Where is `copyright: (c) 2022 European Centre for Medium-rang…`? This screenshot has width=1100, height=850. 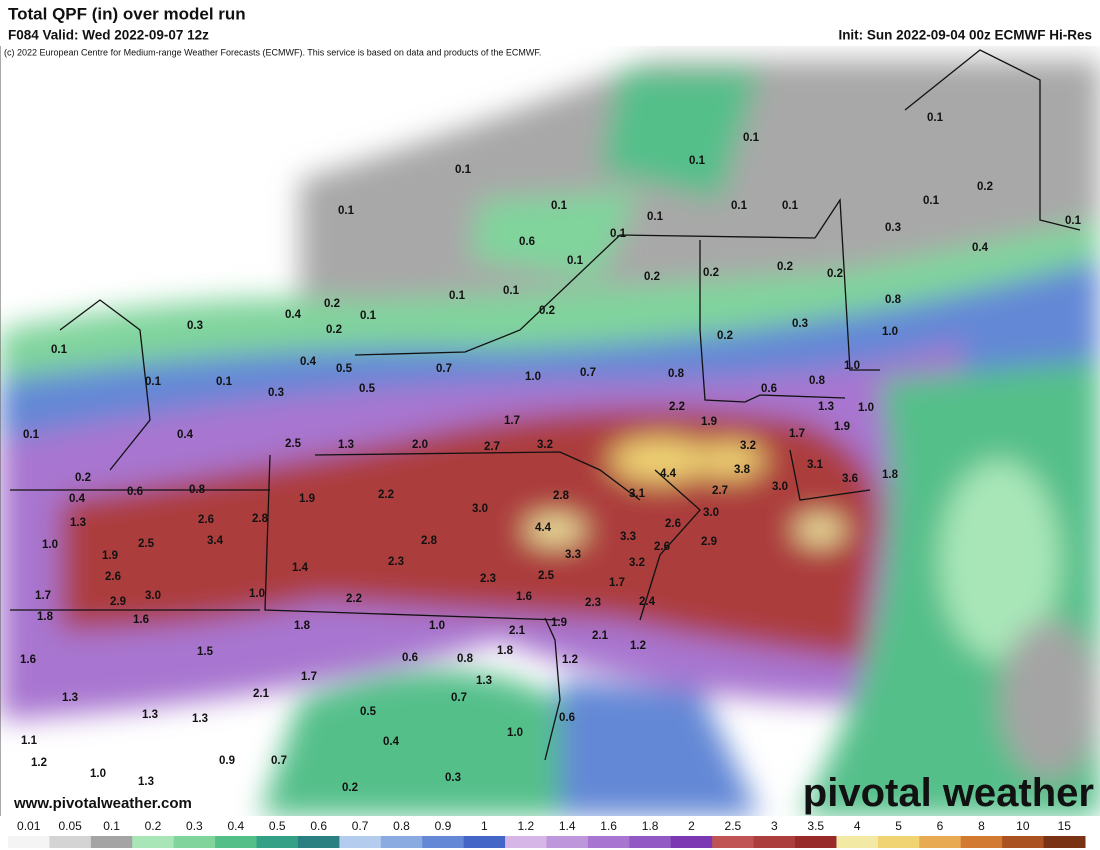
copyright: (c) 2022 European Centre for Medium-rang… is located at coordinates (272, 52).